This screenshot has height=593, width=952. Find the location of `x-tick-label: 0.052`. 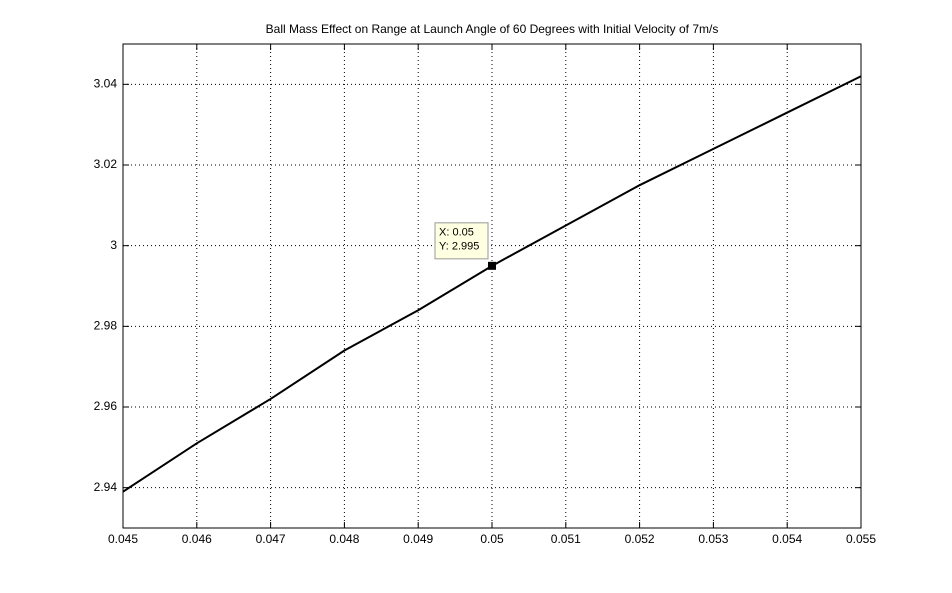

x-tick-label: 0.052 is located at coordinates (640, 539).